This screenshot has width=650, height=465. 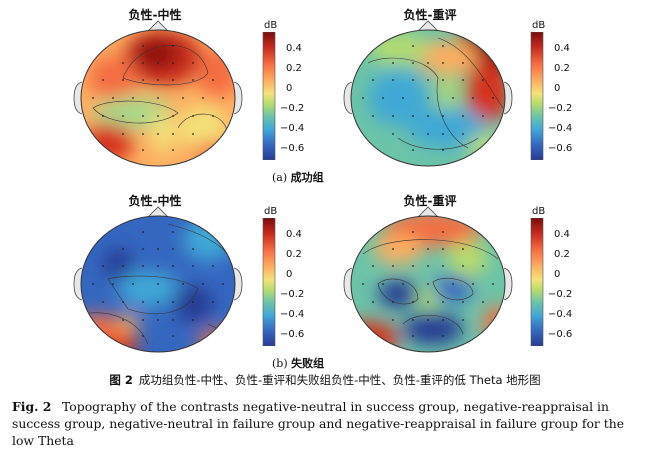 I want to click on topomap-success-neg-neutral, so click(x=158, y=93).